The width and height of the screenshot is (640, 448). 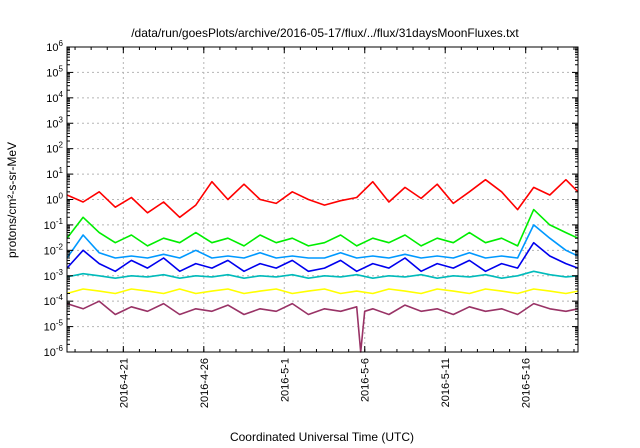 I want to click on y-tick-label: 10³, so click(x=54, y=122).